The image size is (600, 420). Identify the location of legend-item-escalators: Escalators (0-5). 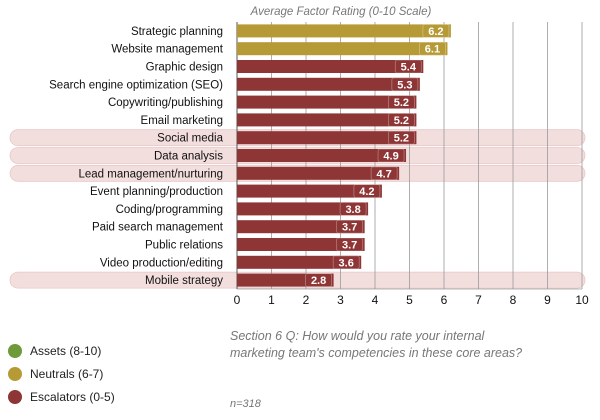
(61, 397).